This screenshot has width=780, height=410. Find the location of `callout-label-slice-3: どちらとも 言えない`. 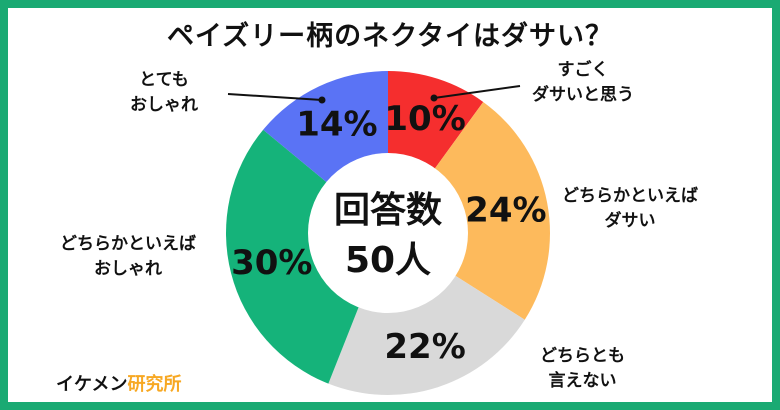

callout-label-slice-3: どちらとも 言えない is located at coordinates (582, 369).